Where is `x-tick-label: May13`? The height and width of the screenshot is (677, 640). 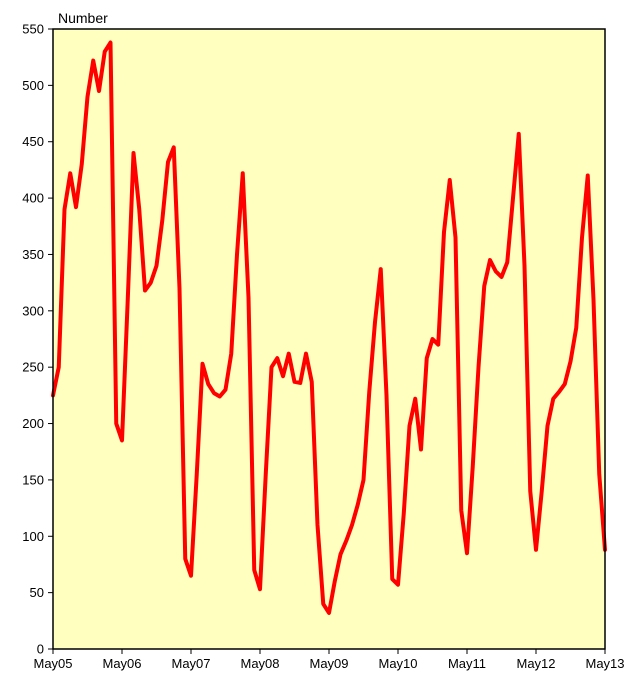
x-tick-label: May13 is located at coordinates (604, 663).